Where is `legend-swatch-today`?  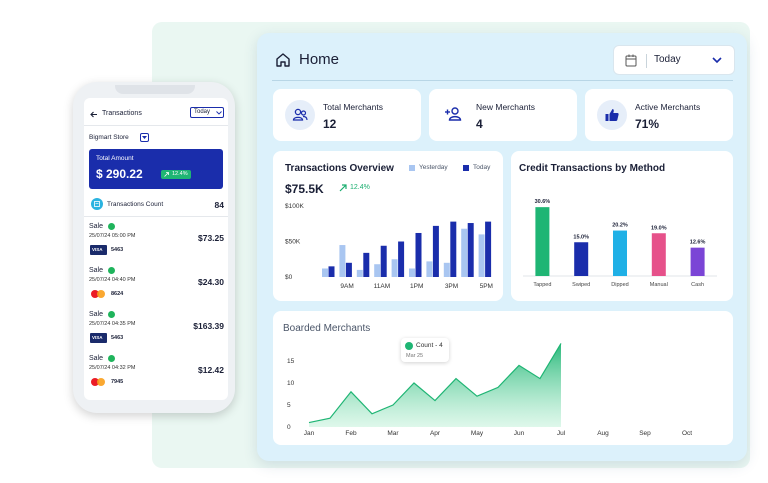
legend-swatch-today is located at coordinates (466, 168).